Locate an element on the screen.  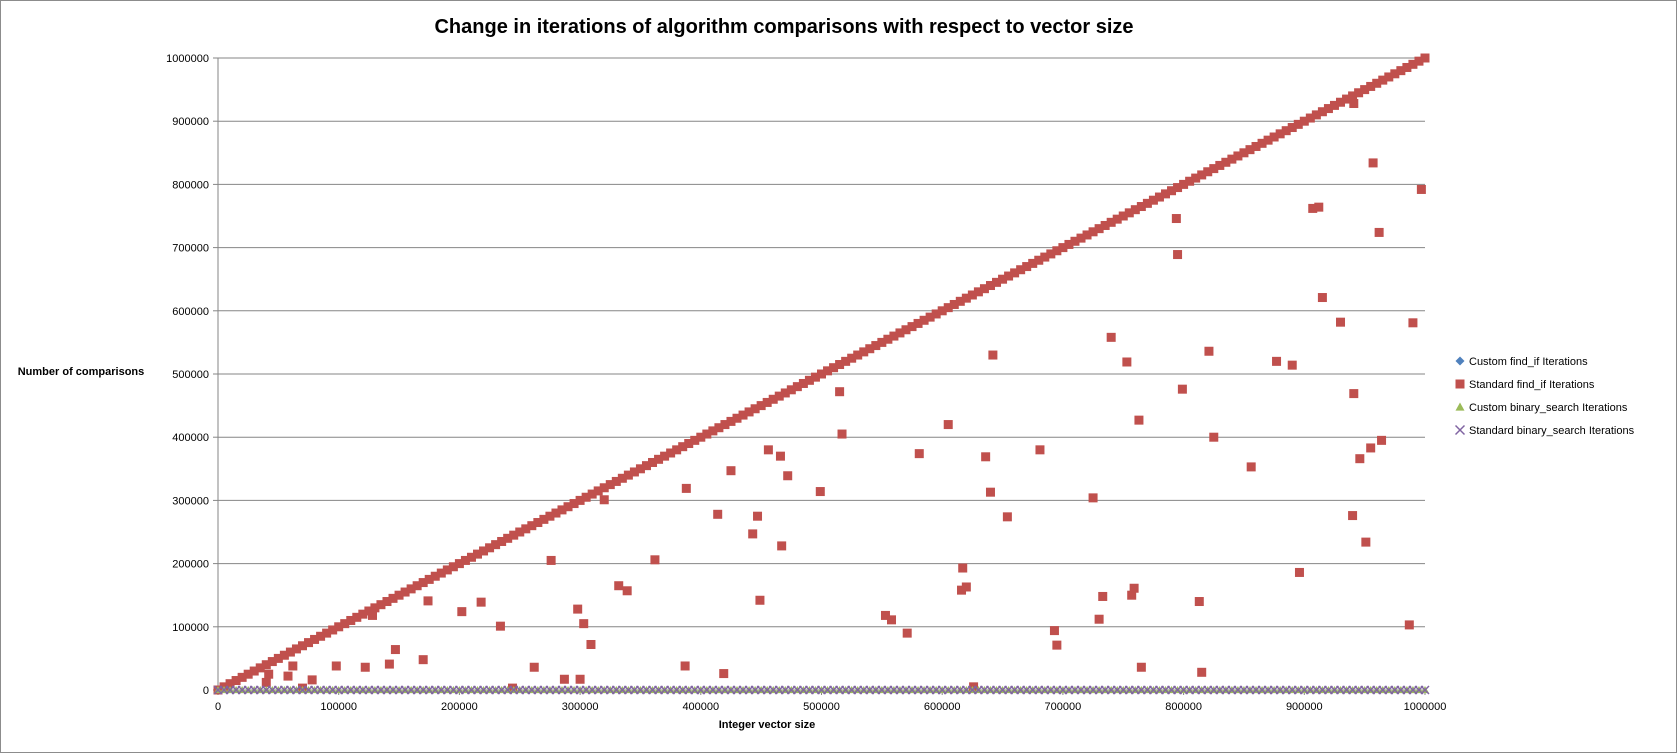
legend-item: Standard binary_search Iterations is located at coordinates (1544, 430).